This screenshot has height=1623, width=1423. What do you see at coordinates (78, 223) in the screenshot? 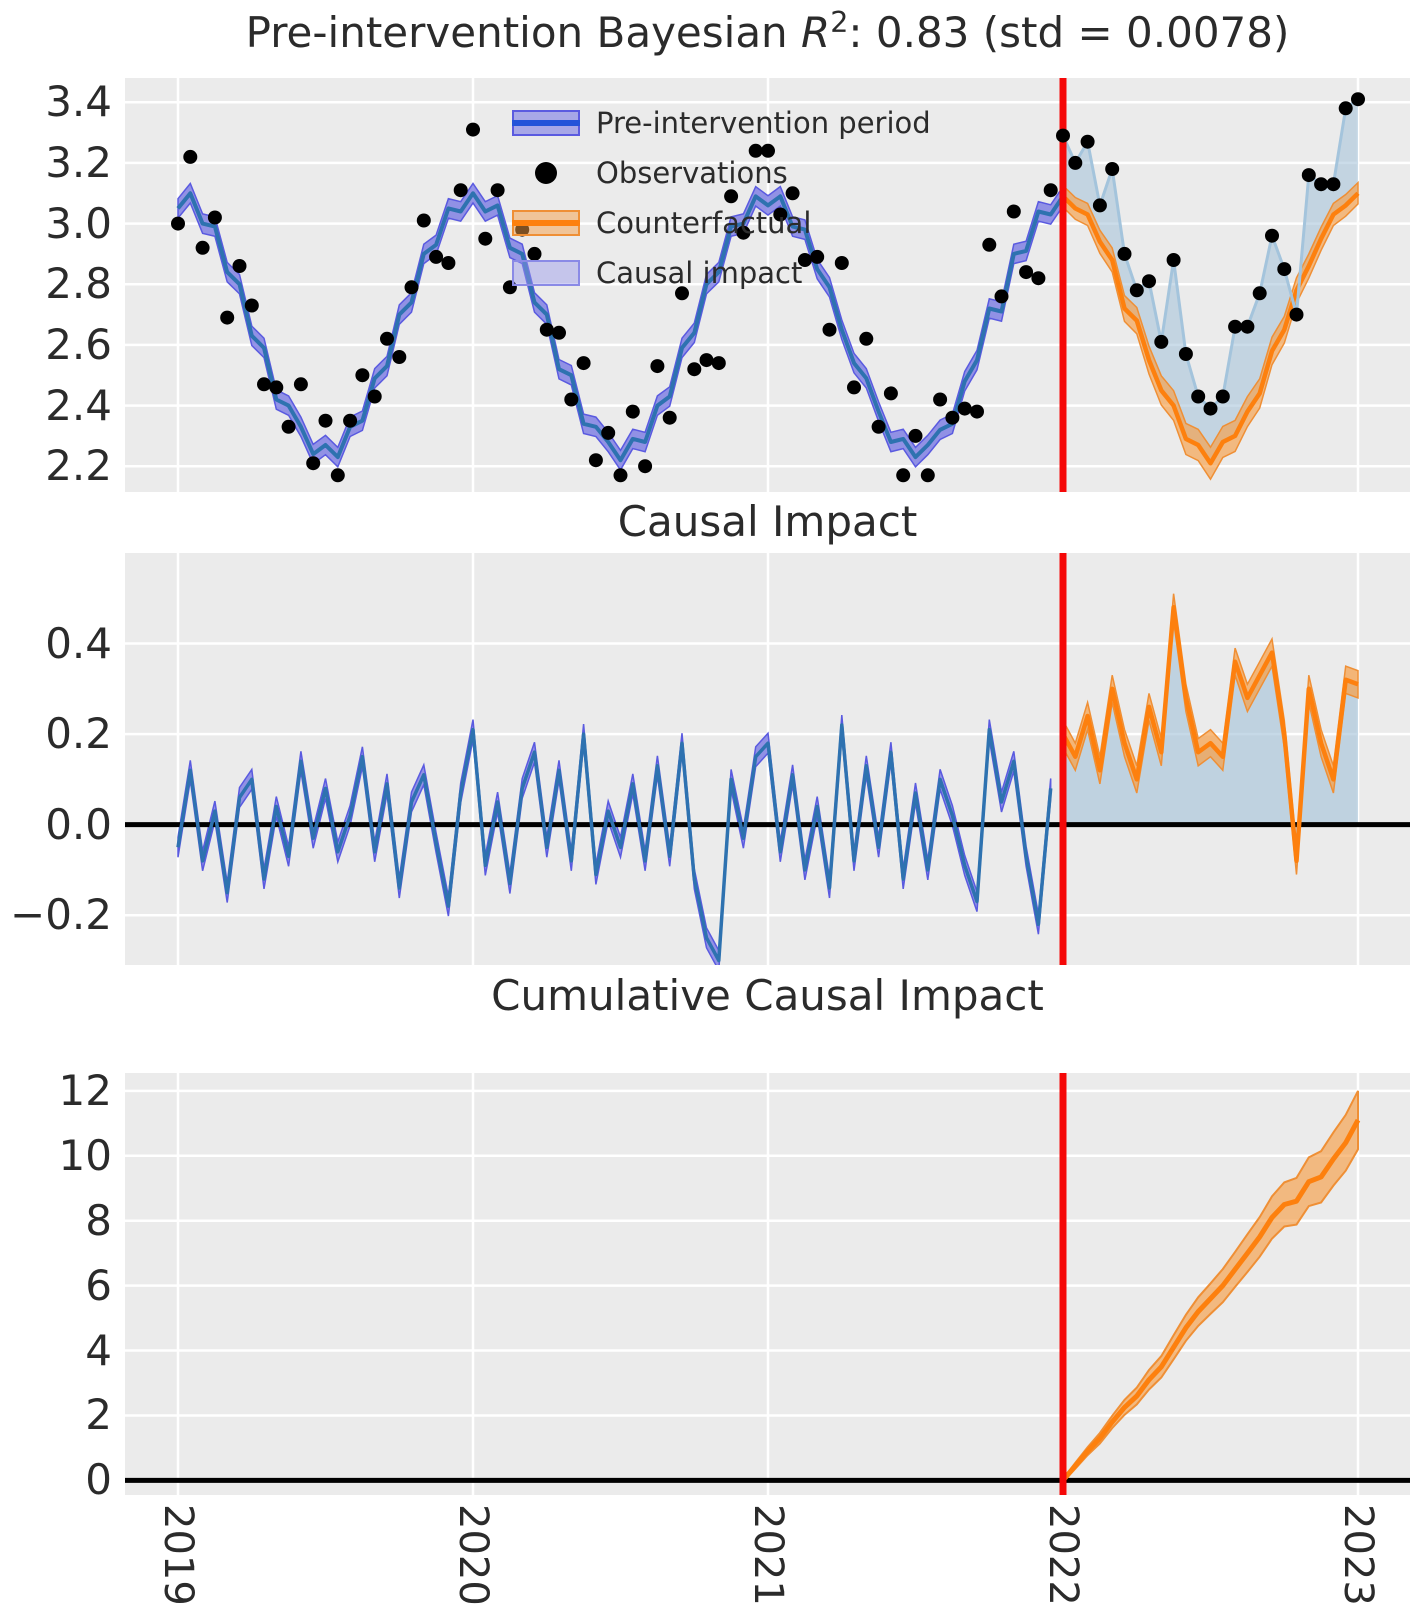
I see `y-tick-label: 3.0` at bounding box center [78, 223].